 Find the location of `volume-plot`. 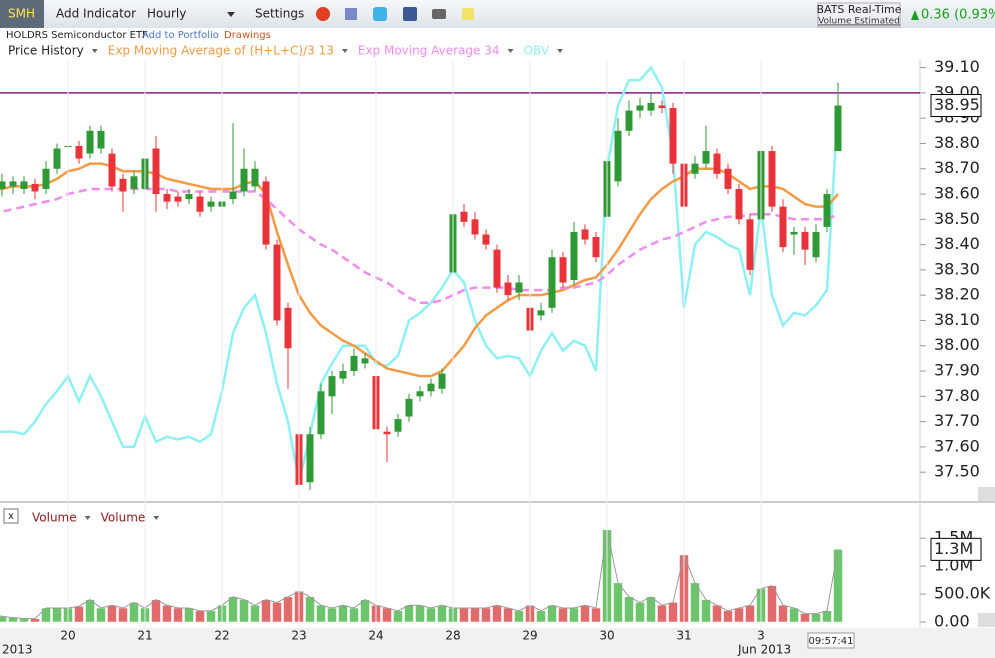

volume-plot is located at coordinates (421, 576).